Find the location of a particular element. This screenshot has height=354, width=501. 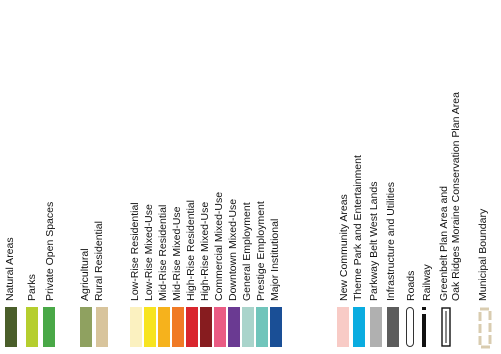

legend-swatch-prestige-employment is located at coordinates (262, 327).